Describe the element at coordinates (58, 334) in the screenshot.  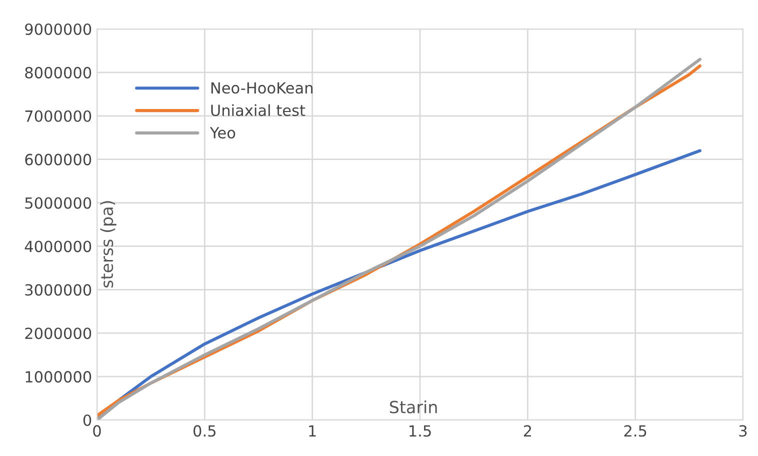
I see `y-tick-label: 2000000` at that location.